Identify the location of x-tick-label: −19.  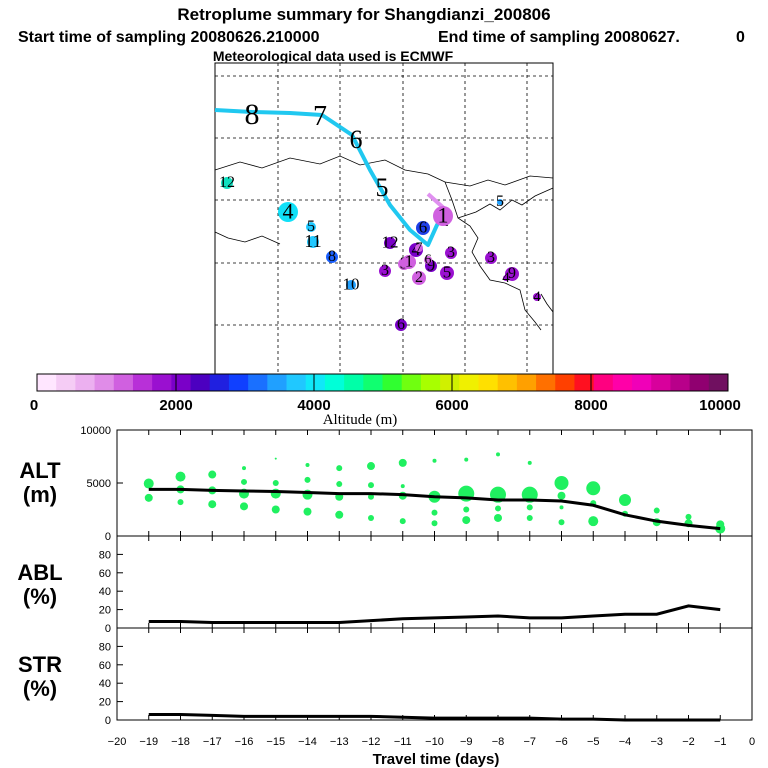
(148, 742).